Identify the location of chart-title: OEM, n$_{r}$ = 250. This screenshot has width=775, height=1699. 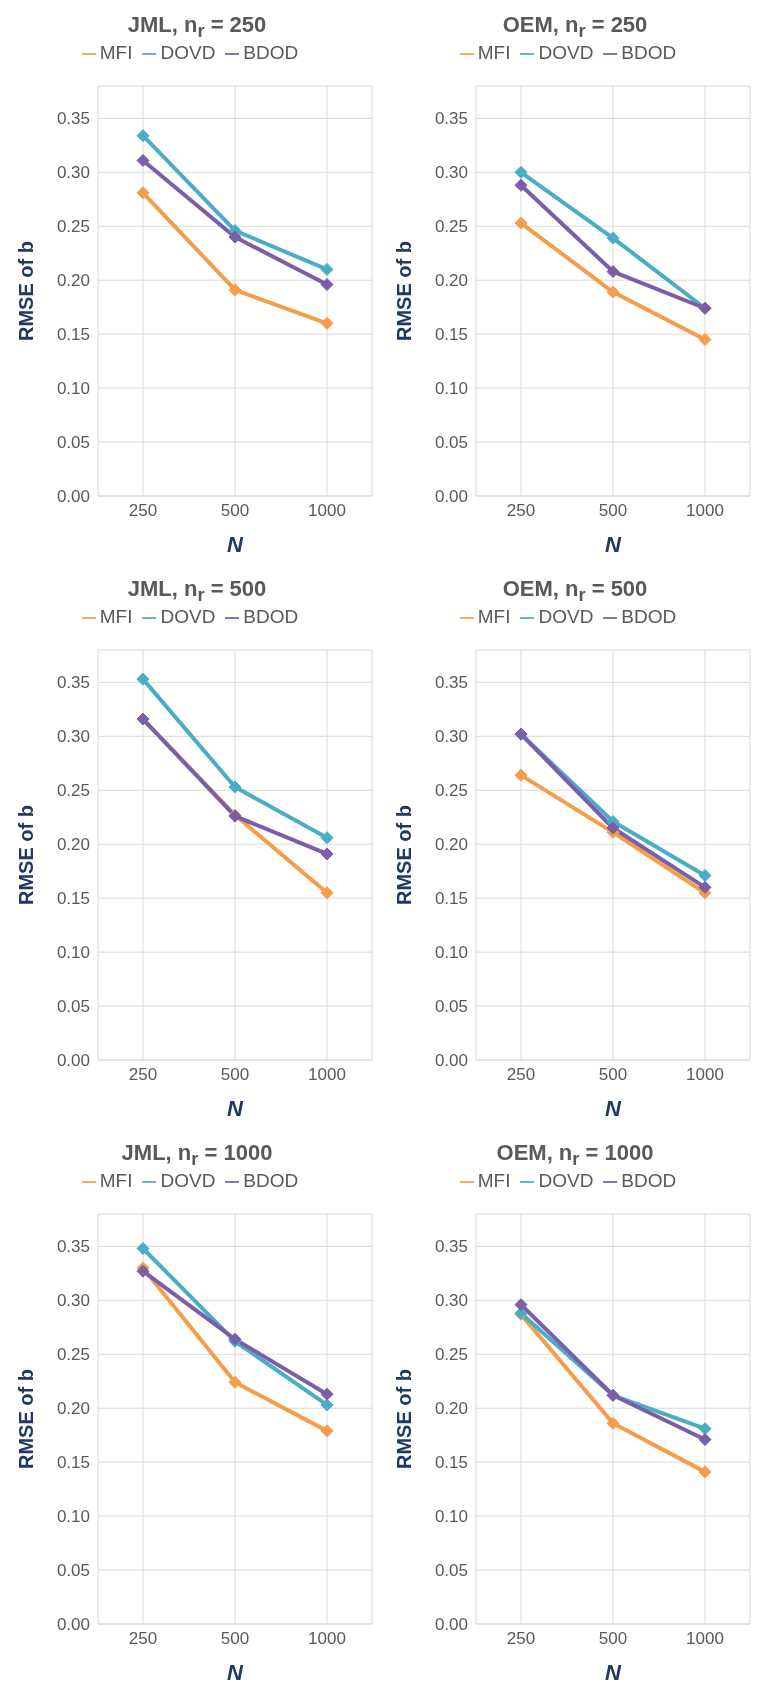
(575, 27).